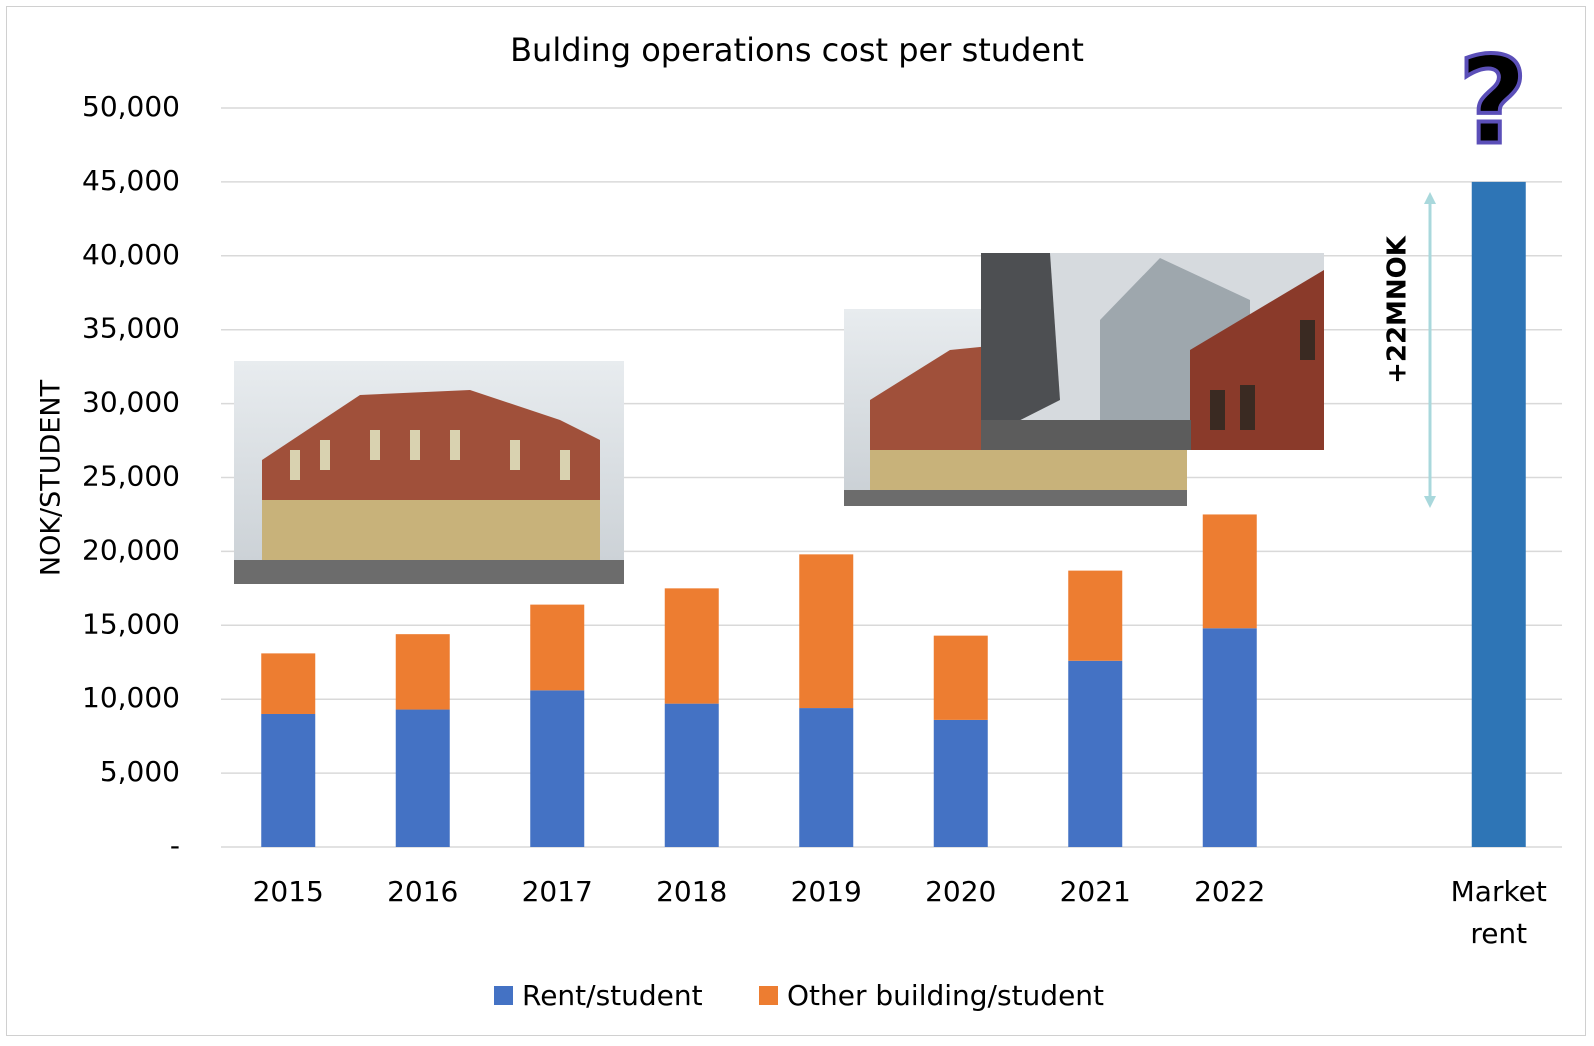 The image size is (1594, 1046). Describe the element at coordinates (1095, 891) in the screenshot. I see `x-tick-label: 2021` at that location.